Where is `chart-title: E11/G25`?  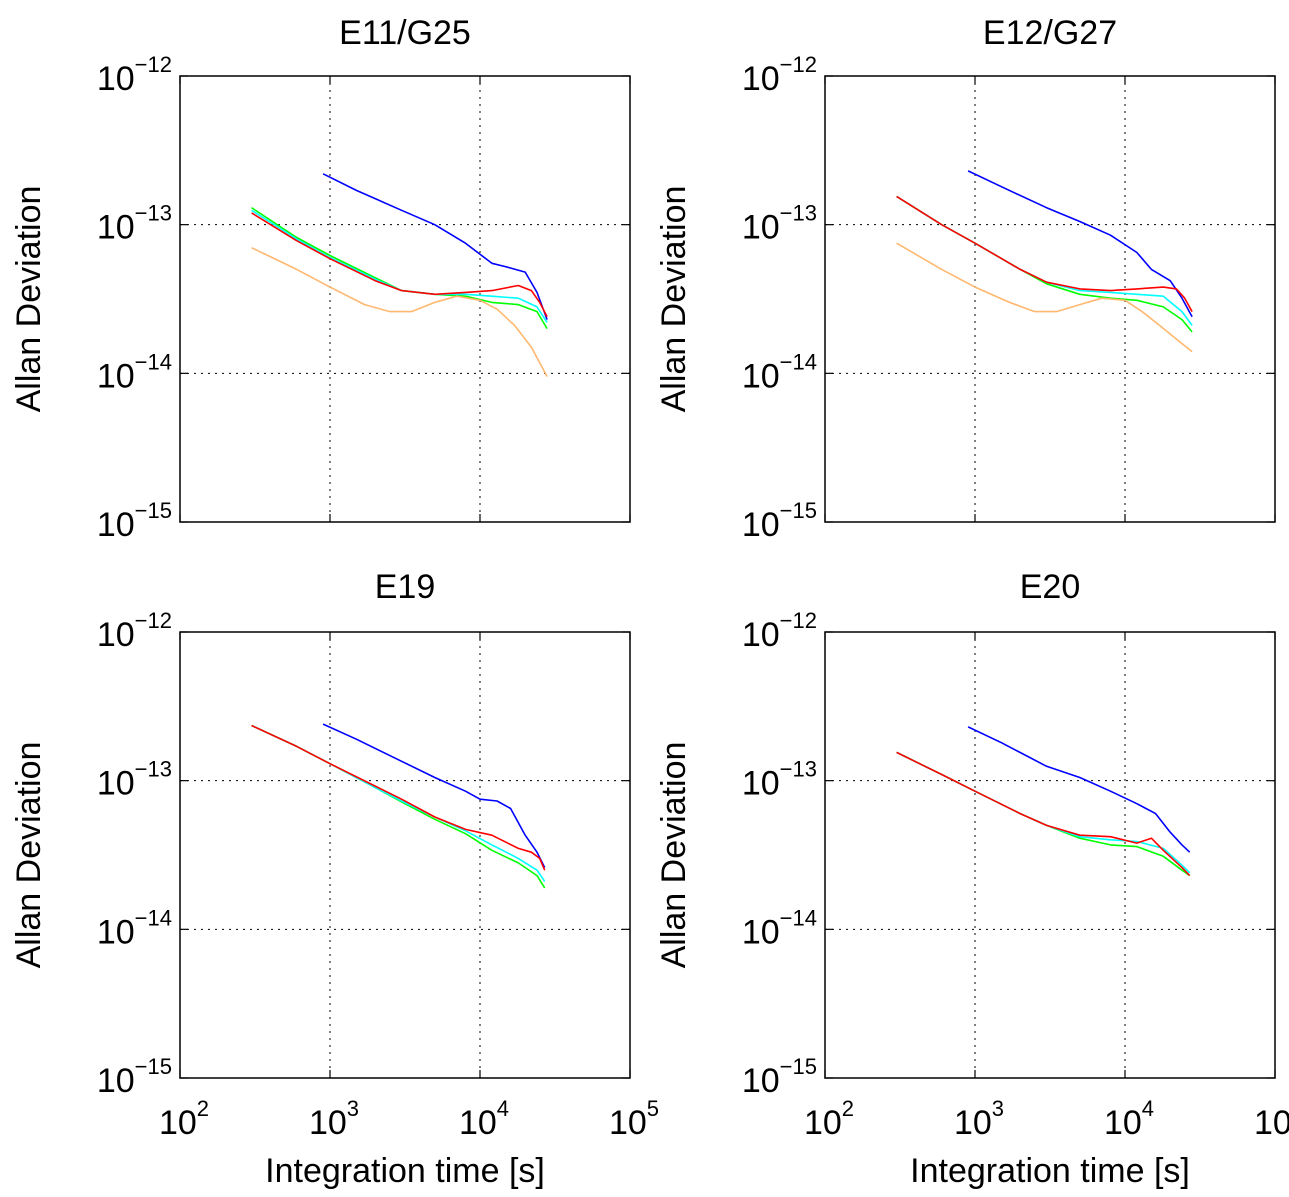
chart-title: E11/G25 is located at coordinates (405, 33).